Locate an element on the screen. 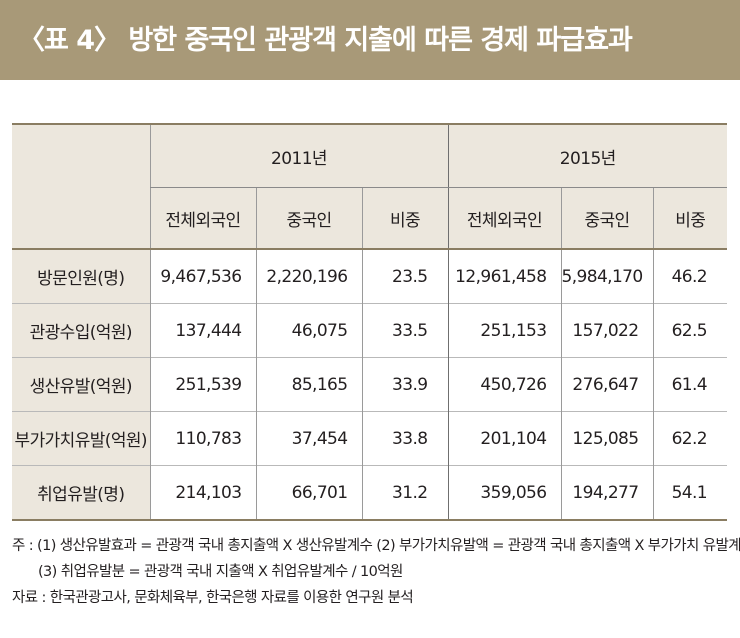  table-cell: 125,085 is located at coordinates (606, 438).